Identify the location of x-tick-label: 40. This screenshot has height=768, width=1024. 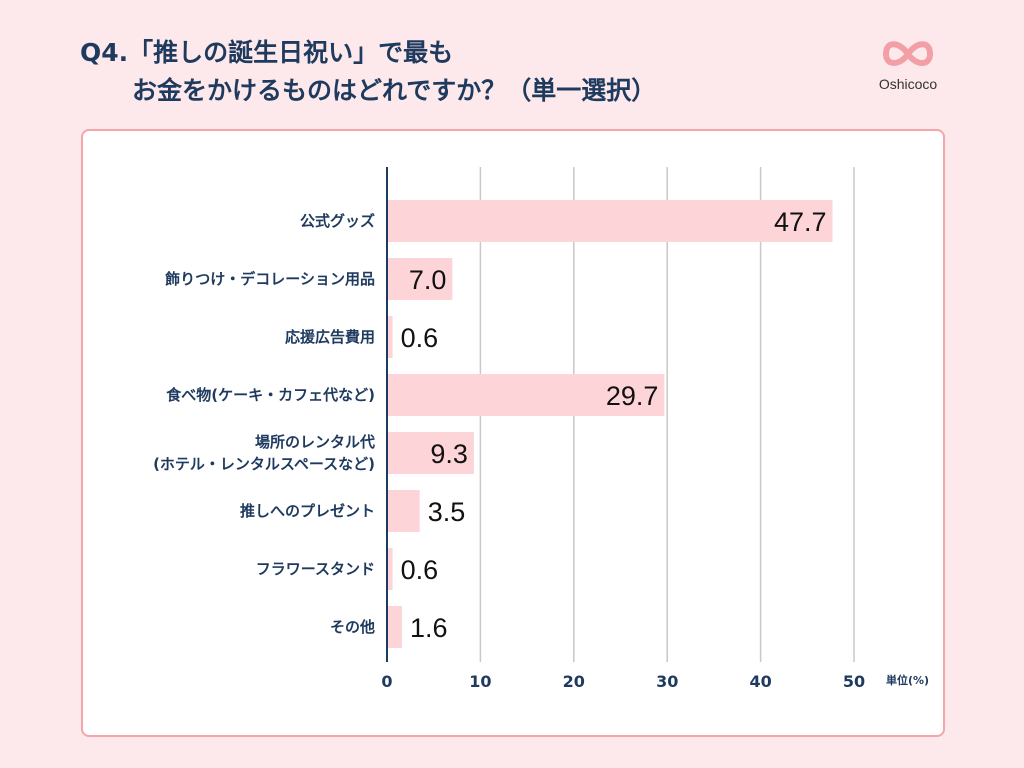
(760, 681).